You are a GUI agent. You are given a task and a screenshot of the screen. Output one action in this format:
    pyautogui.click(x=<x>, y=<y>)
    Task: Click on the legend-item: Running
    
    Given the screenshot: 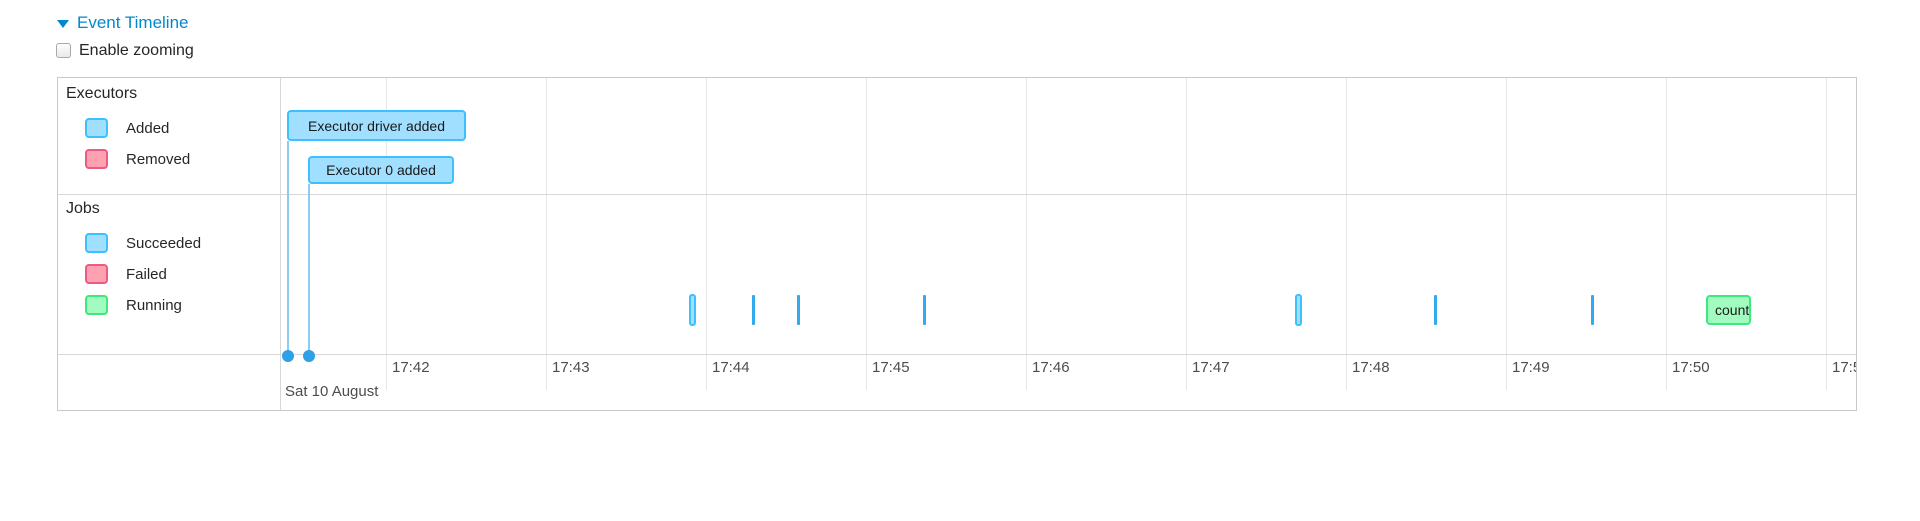 What is the action you would take?
    pyautogui.click(x=180, y=305)
    